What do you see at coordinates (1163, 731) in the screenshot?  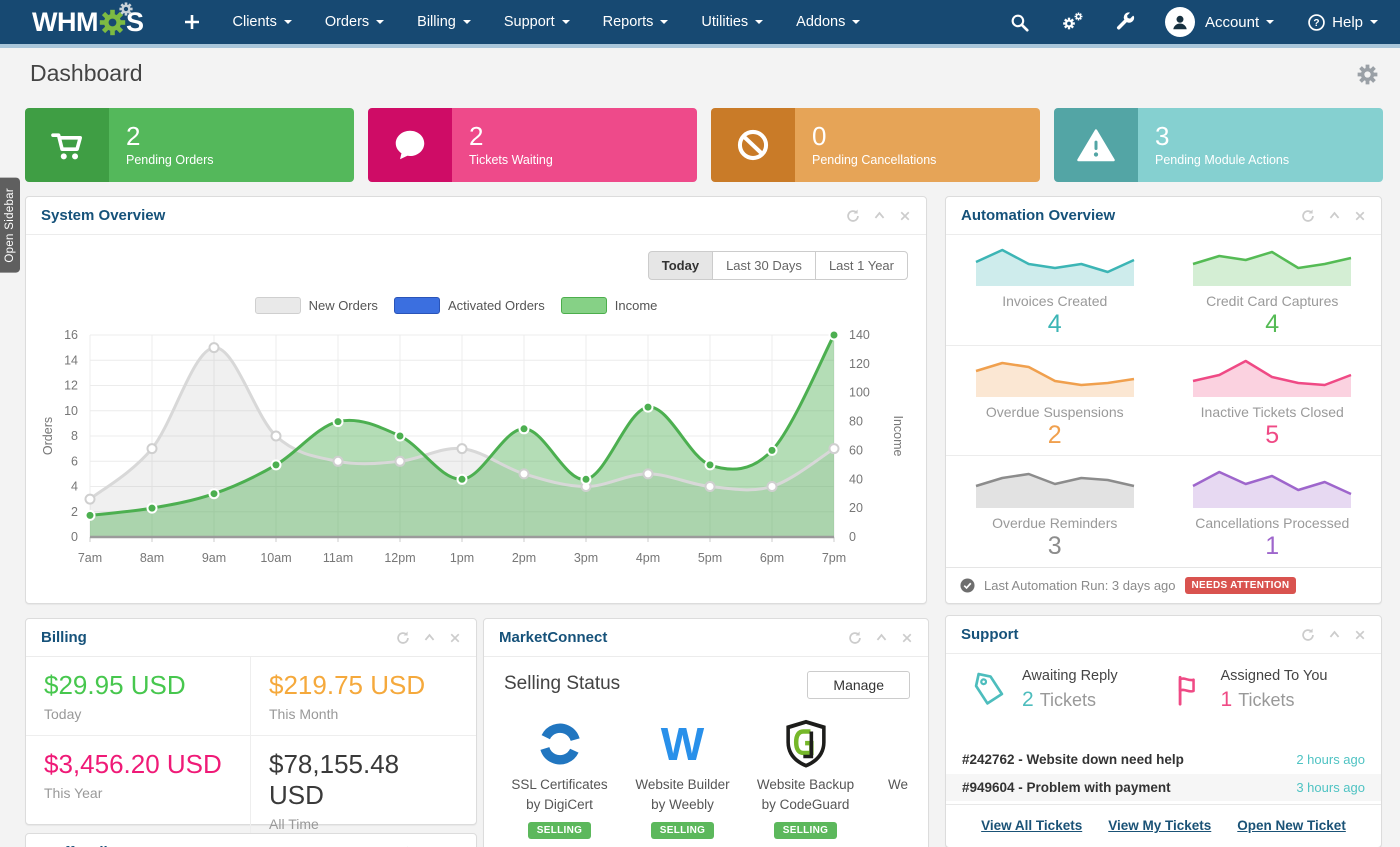 I see `support-panel: Support Awaiting Reply 2 Tickets` at bounding box center [1163, 731].